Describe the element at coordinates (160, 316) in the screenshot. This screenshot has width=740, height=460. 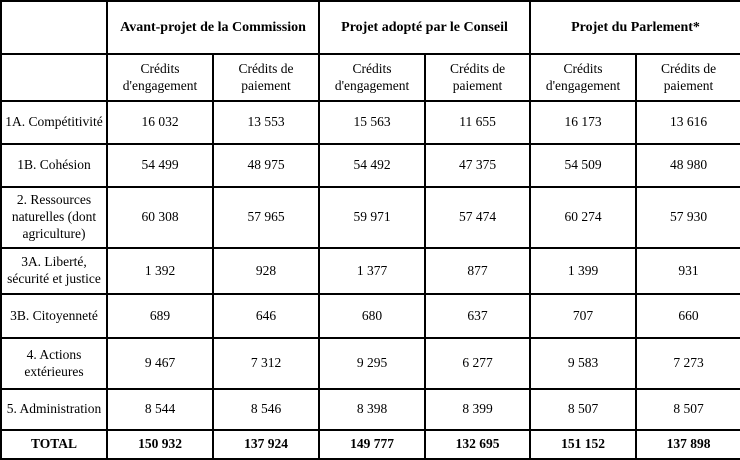
I see `table-cell: 689` at that location.